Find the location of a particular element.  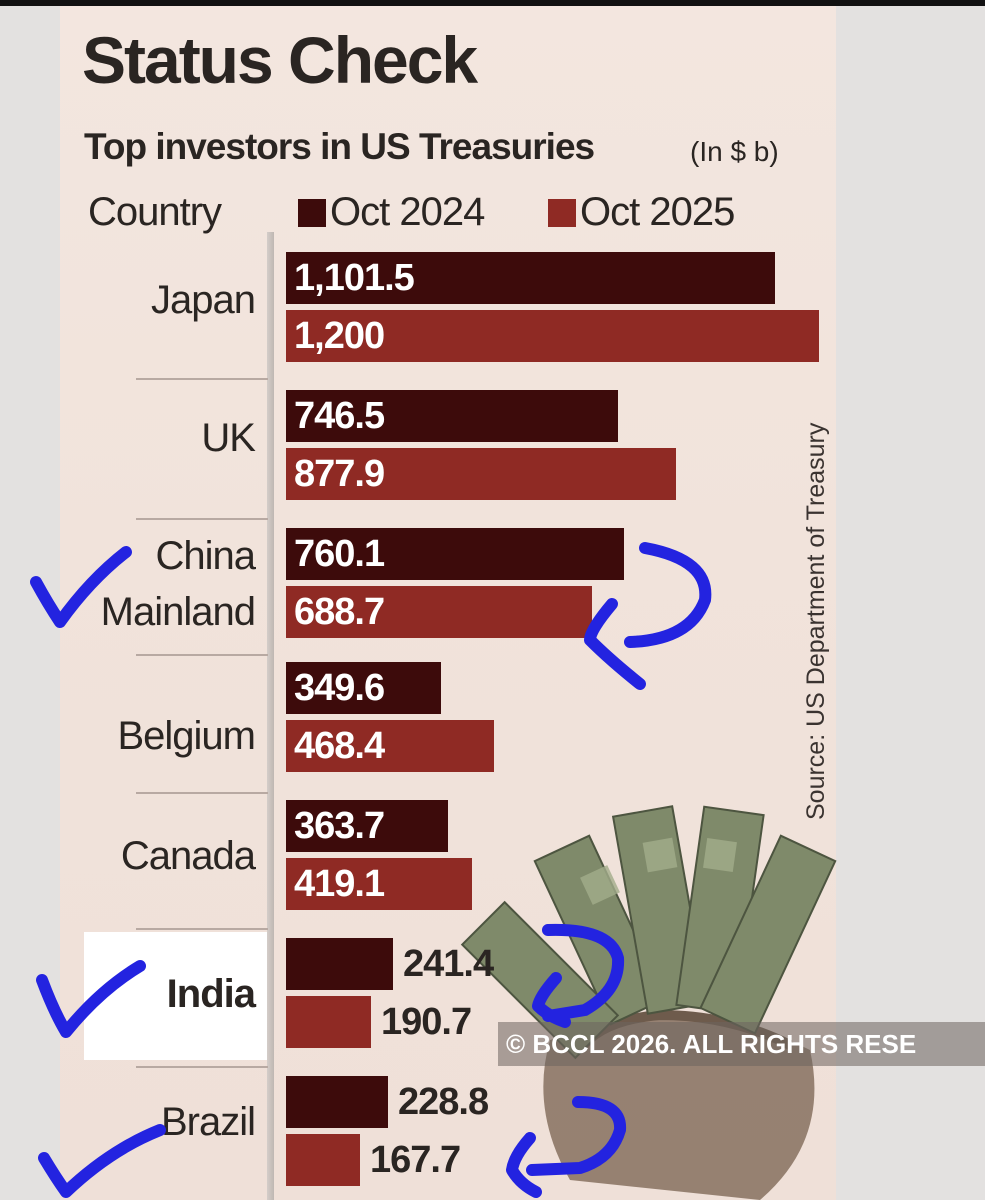

bar-japan-oct-2024 is located at coordinates (530, 278).